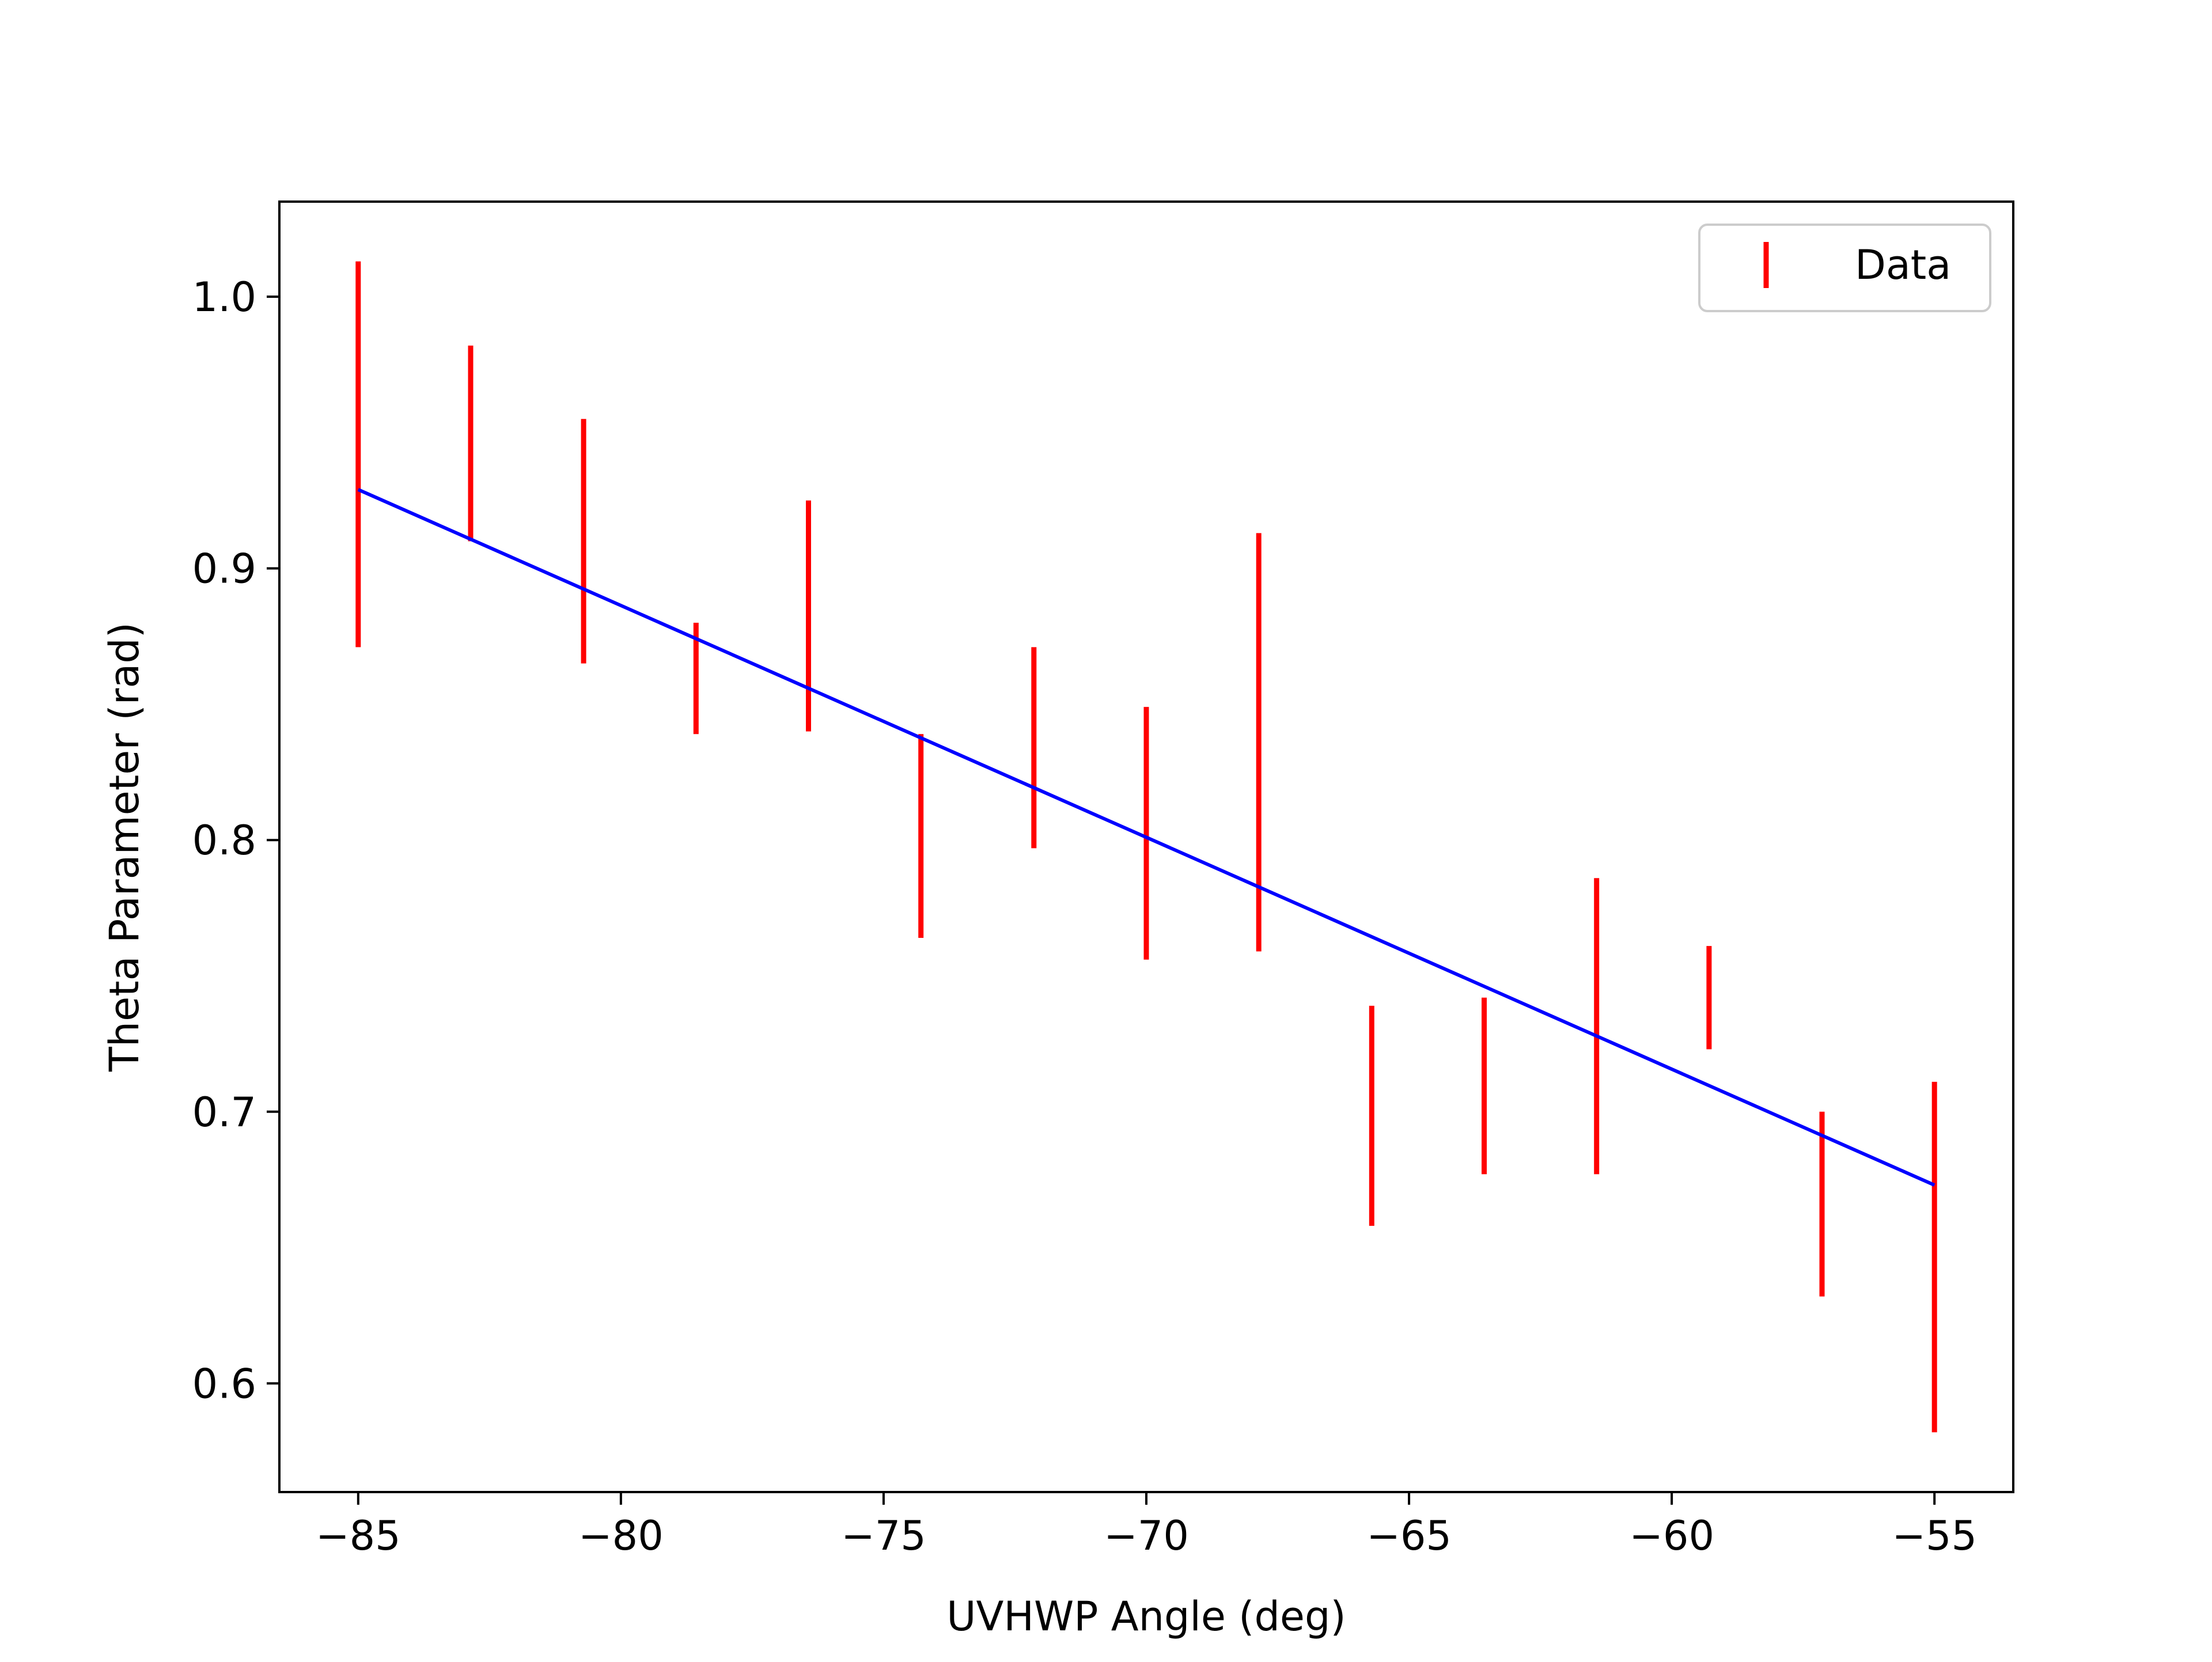 The width and height of the screenshot is (2212, 1662). I want to click on y-tick-label-0: 0.6, so click(224, 1384).